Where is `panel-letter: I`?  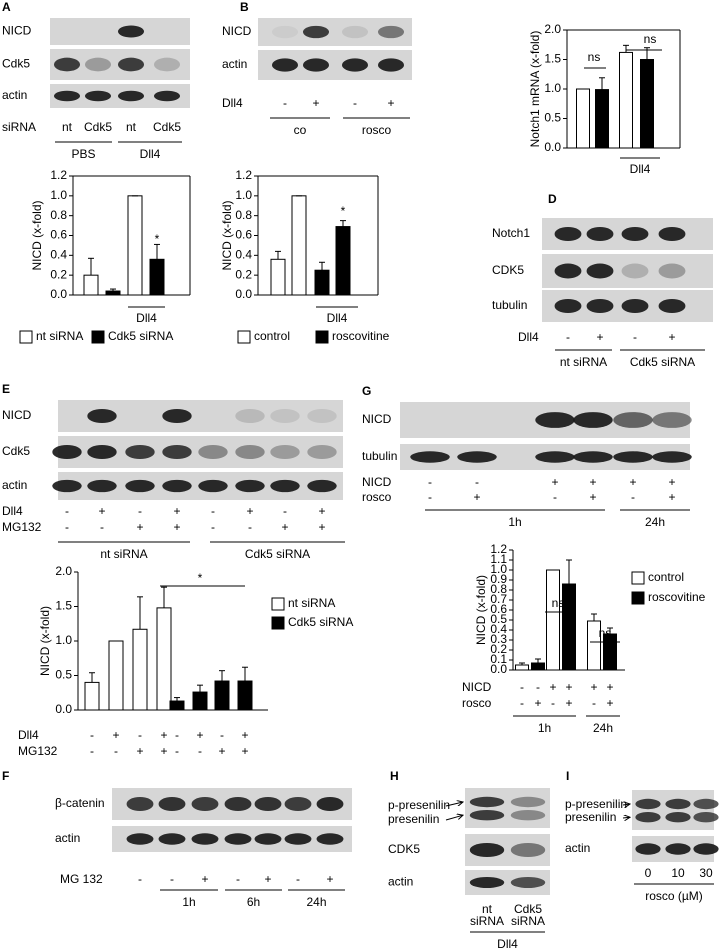
panel-letter: I is located at coordinates (567, 776).